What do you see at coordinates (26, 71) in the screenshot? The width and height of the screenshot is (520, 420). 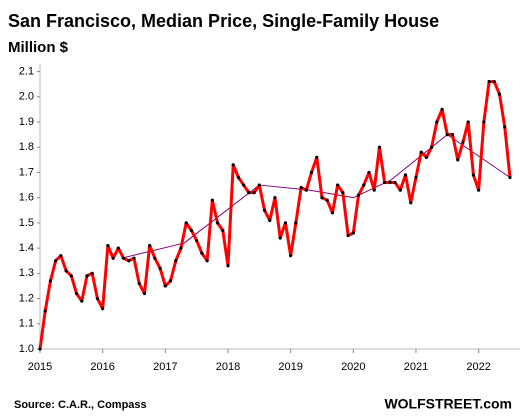 I see `y-tick-label: 2.1` at bounding box center [26, 71].